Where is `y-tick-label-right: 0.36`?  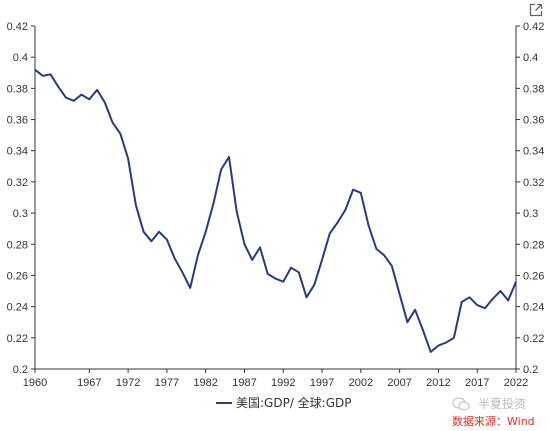
y-tick-label-right: 0.36 is located at coordinates (533, 121).